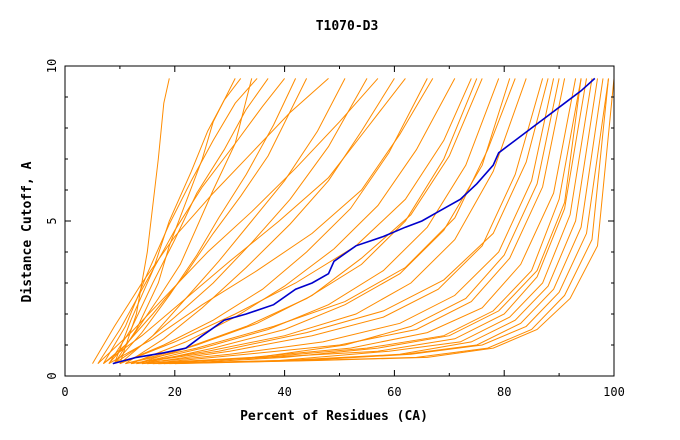  Describe the element at coordinates (347, 26) in the screenshot. I see `chart-title: T1070-D3` at that location.